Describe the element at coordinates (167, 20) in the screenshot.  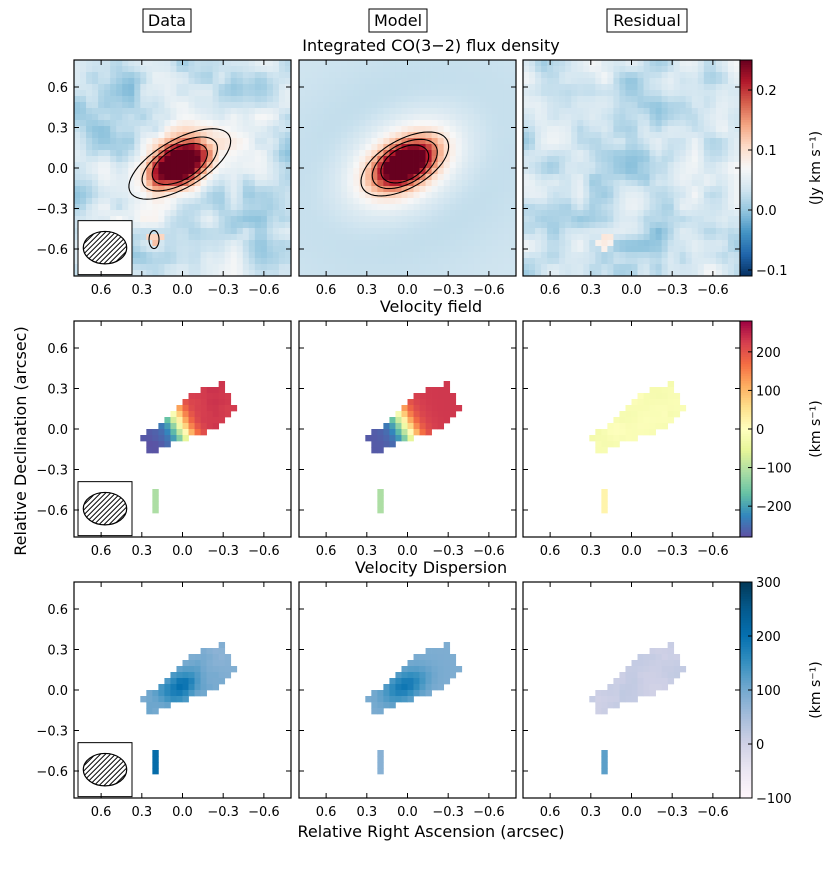
I see `column-title-data-text: Data` at that location.